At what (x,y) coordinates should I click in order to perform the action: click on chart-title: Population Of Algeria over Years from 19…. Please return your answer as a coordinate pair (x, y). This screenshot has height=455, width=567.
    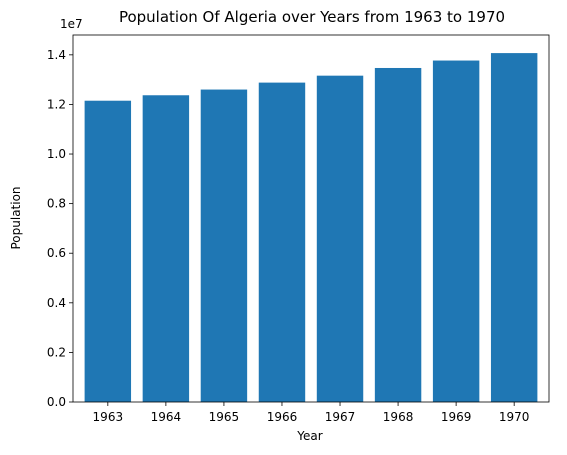
    Looking at the image, I should click on (312, 17).